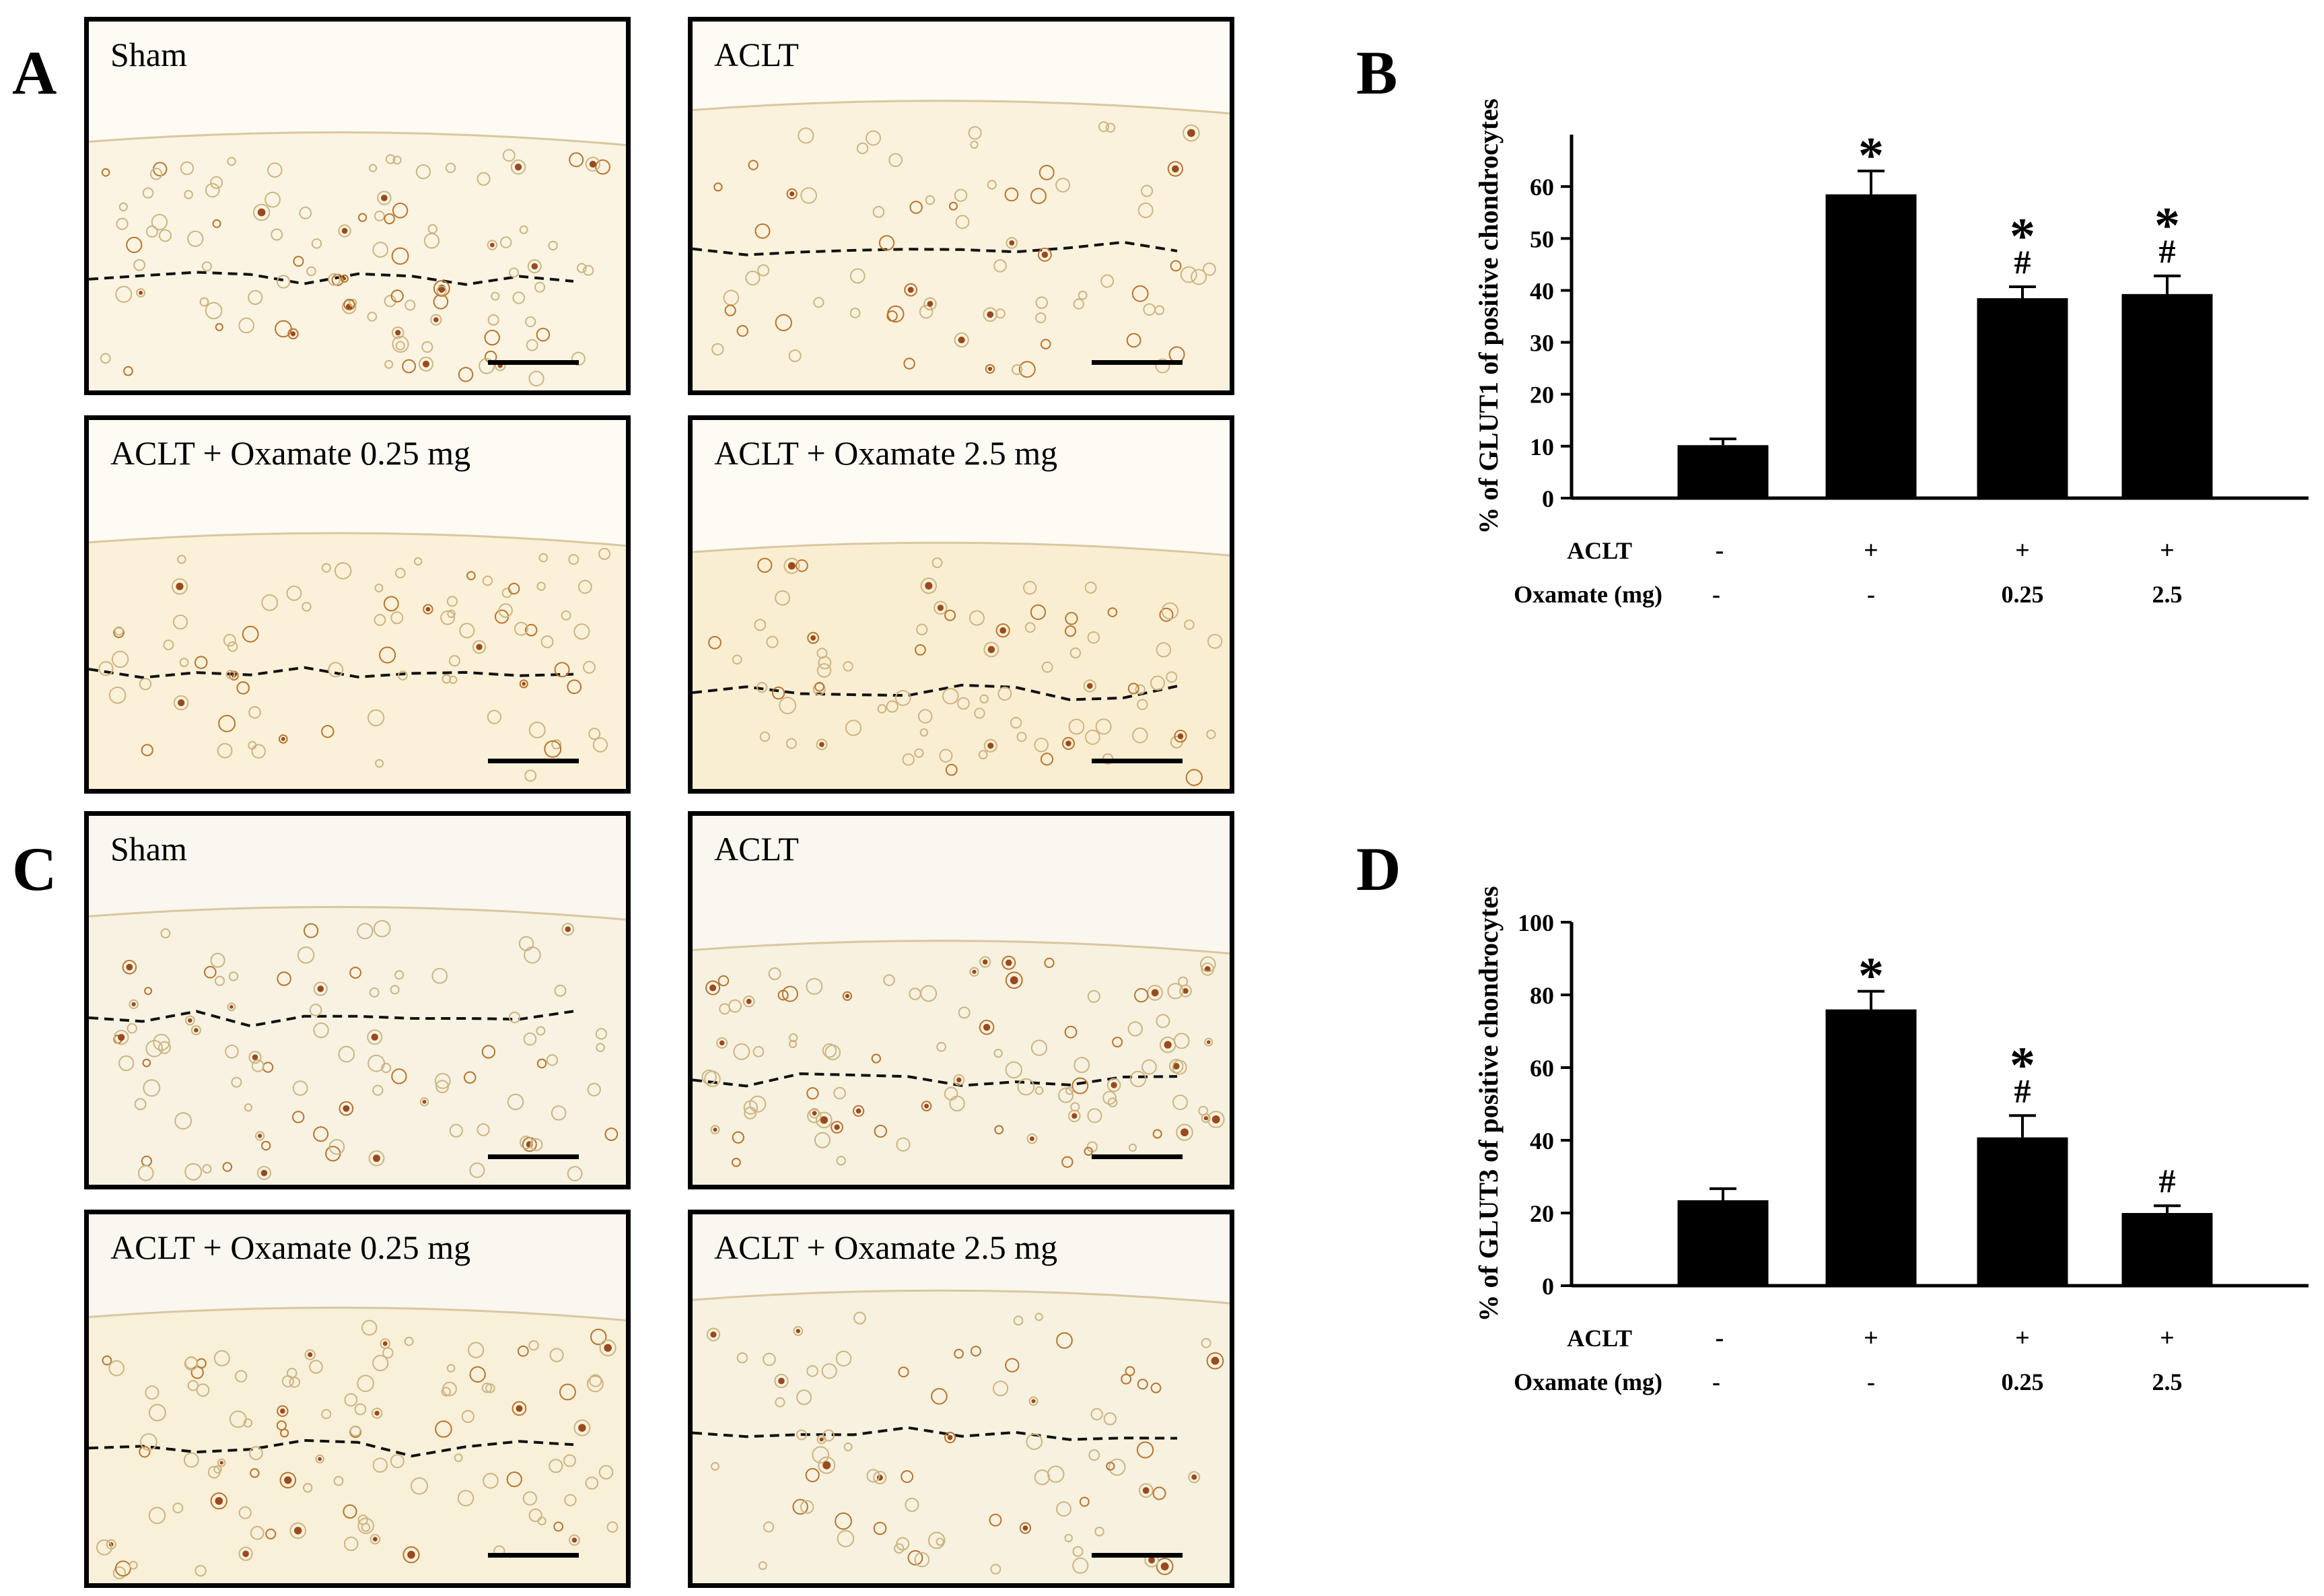  What do you see at coordinates (357, 1399) in the screenshot?
I see `micrograph-c-oxamate-025: ACLT + Oxamate 0.25 mg` at bounding box center [357, 1399].